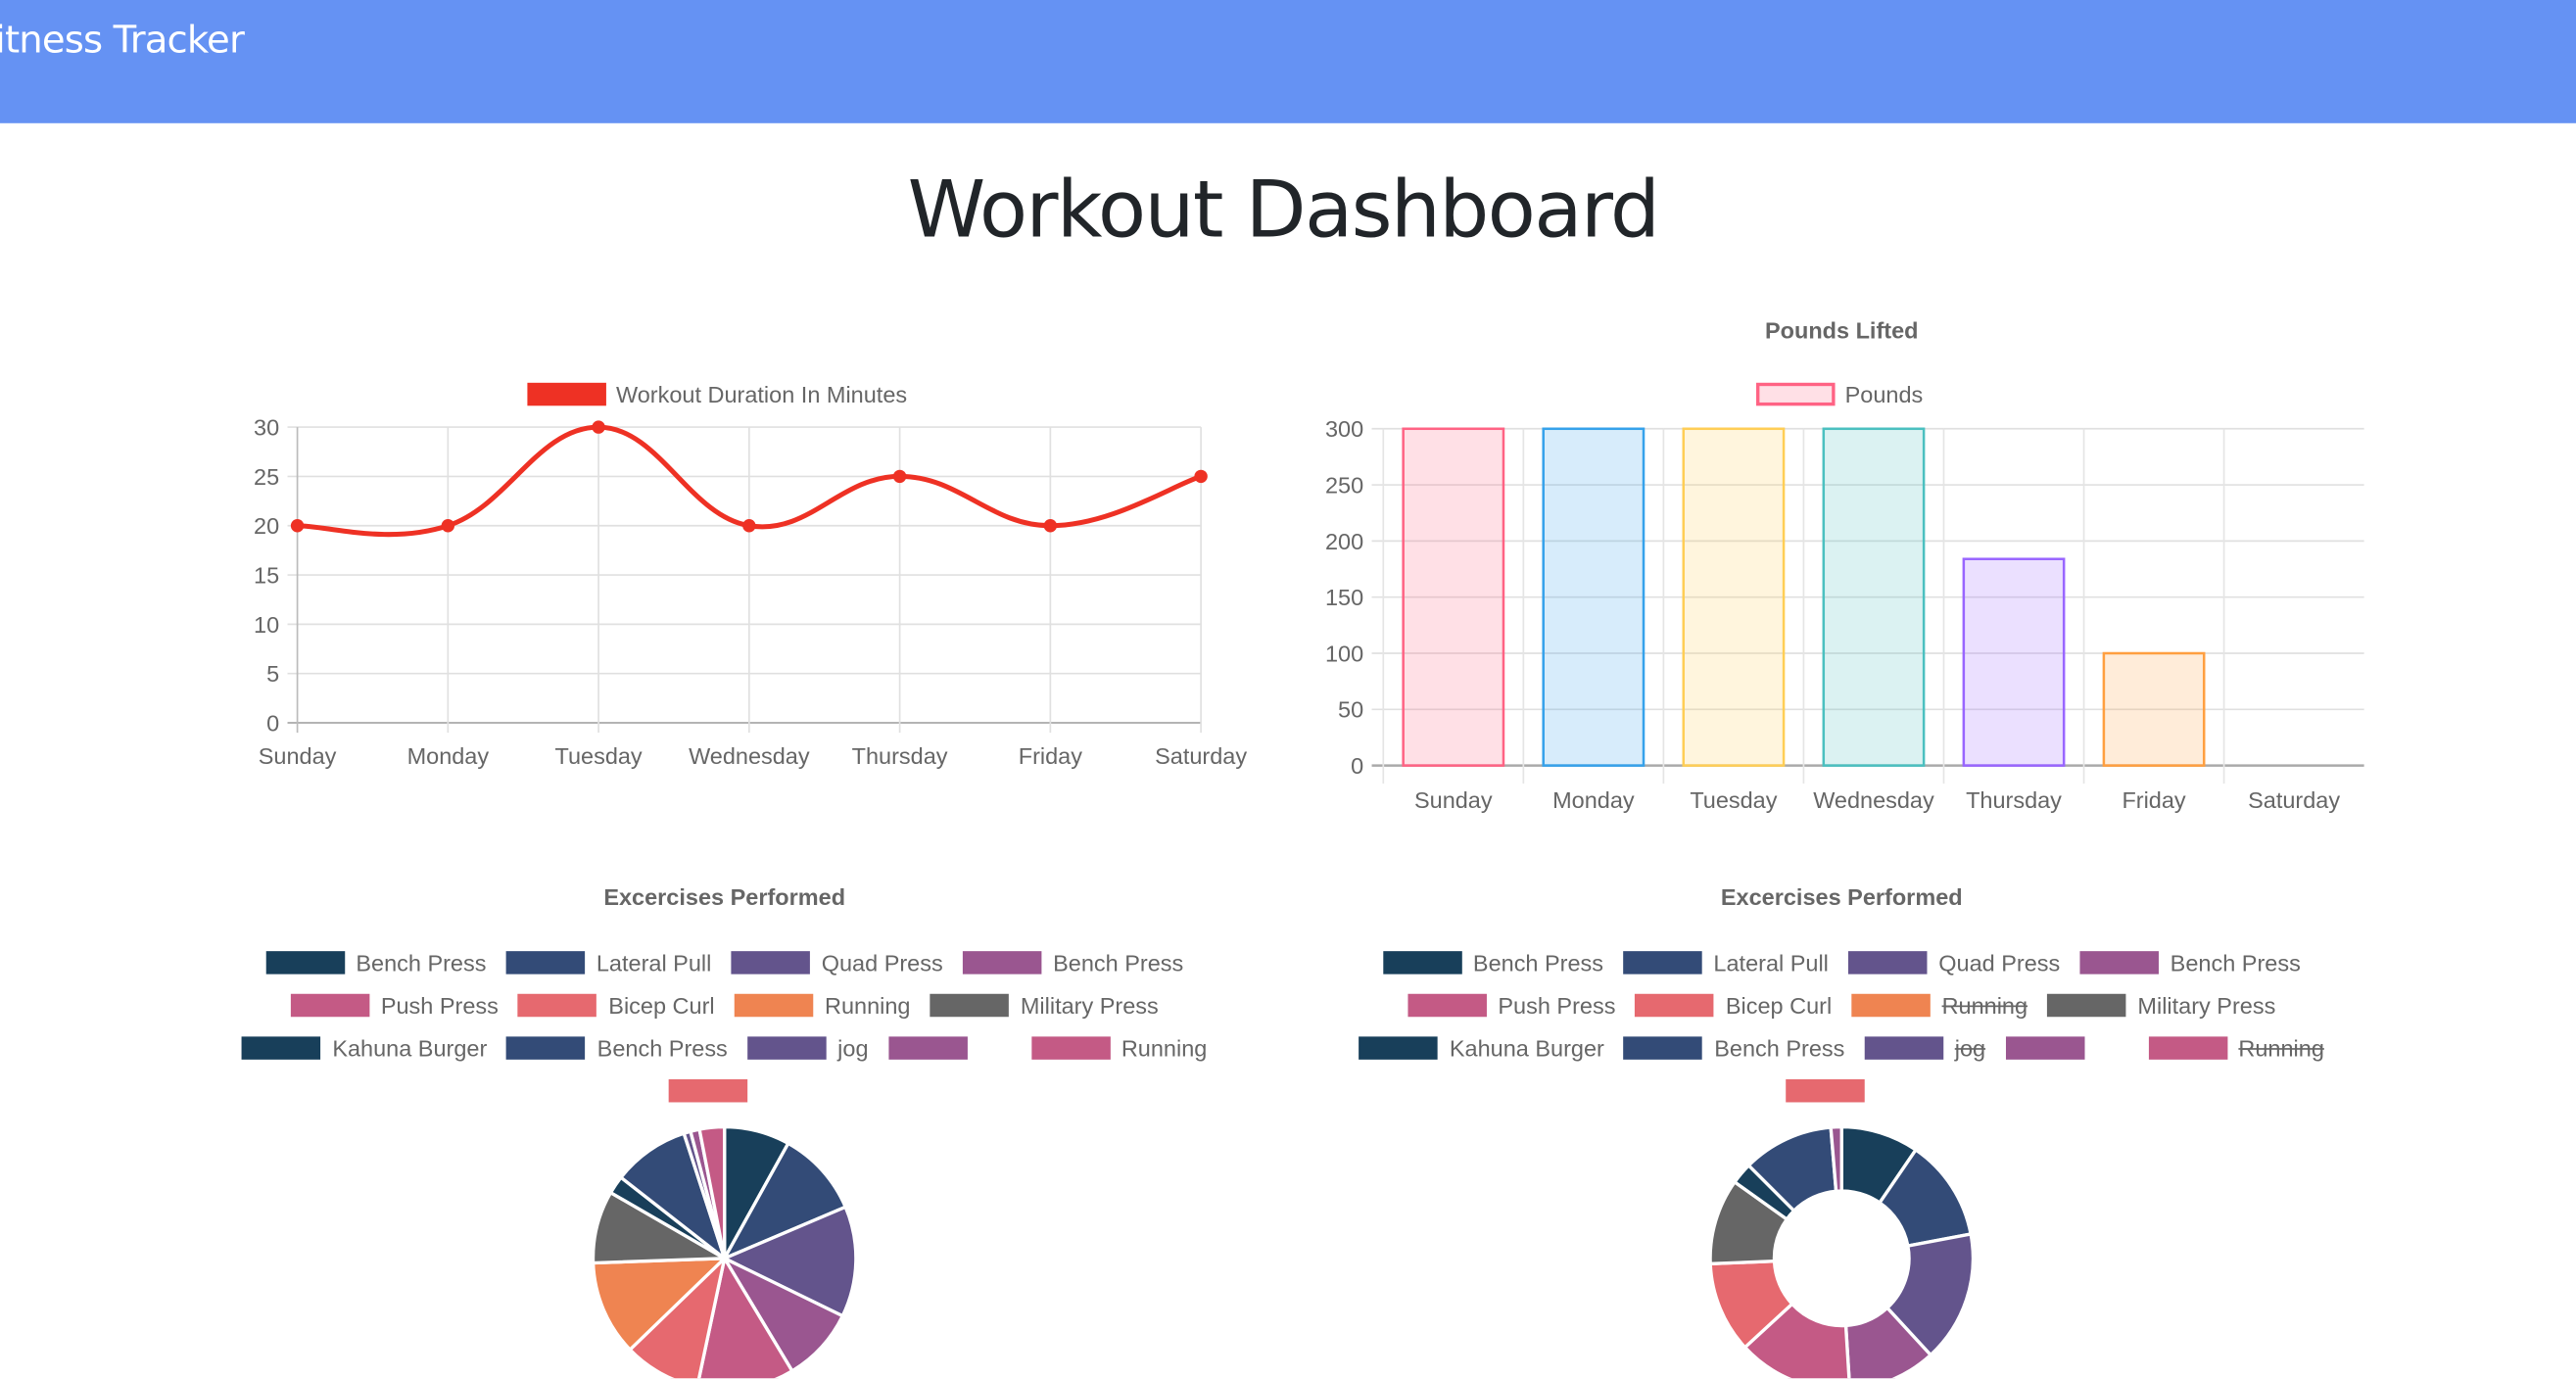 This screenshot has width=2576, height=1379. I want to click on legend-label: jog, so click(1970, 1048).